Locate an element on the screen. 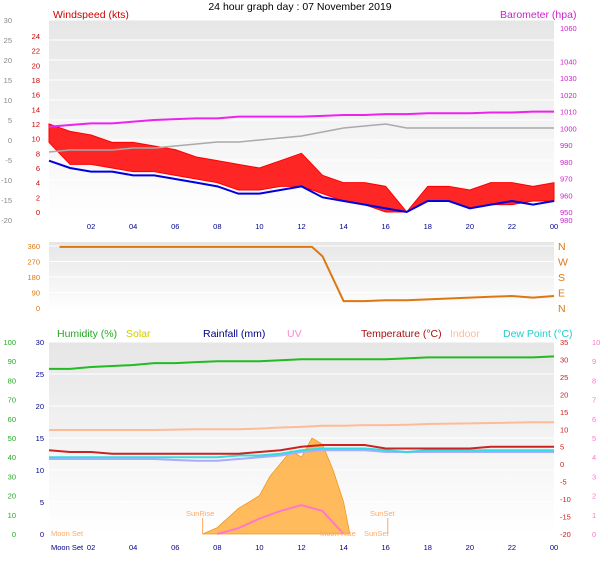 The width and height of the screenshot is (608, 566). temperature-x-tick: 12 is located at coordinates (301, 547).